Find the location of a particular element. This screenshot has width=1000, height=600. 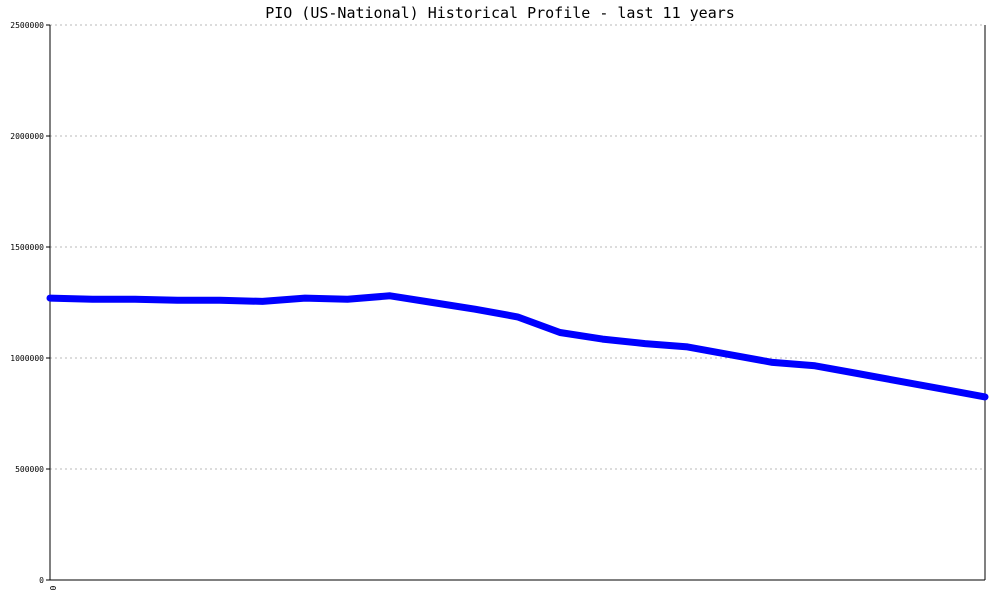

y-tick-labels: 0 500000 1000000 1500000 2000000 2500000 is located at coordinates (30, 303).